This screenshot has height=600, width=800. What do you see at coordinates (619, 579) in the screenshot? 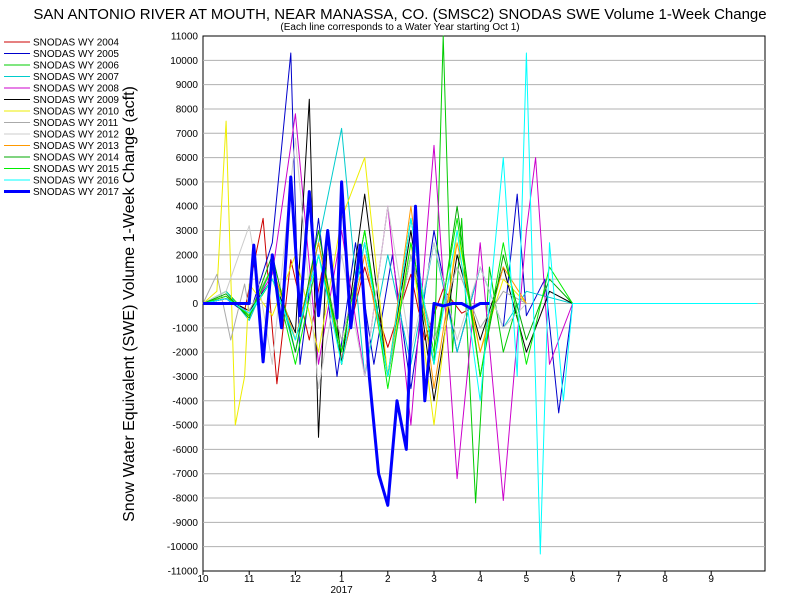
I see `x-tick-label: 7` at bounding box center [619, 579].